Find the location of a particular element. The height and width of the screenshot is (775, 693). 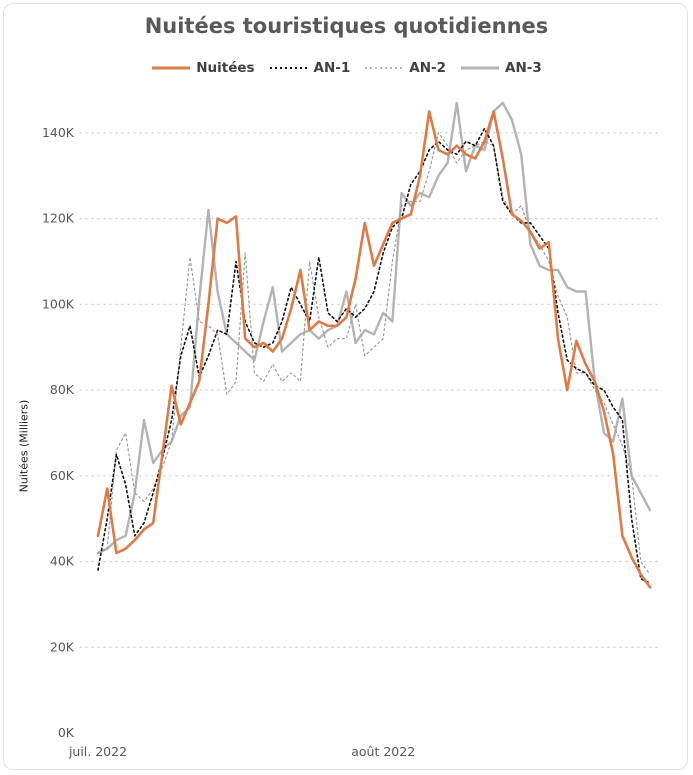

y-tick-label: 120K is located at coordinates (58, 218).